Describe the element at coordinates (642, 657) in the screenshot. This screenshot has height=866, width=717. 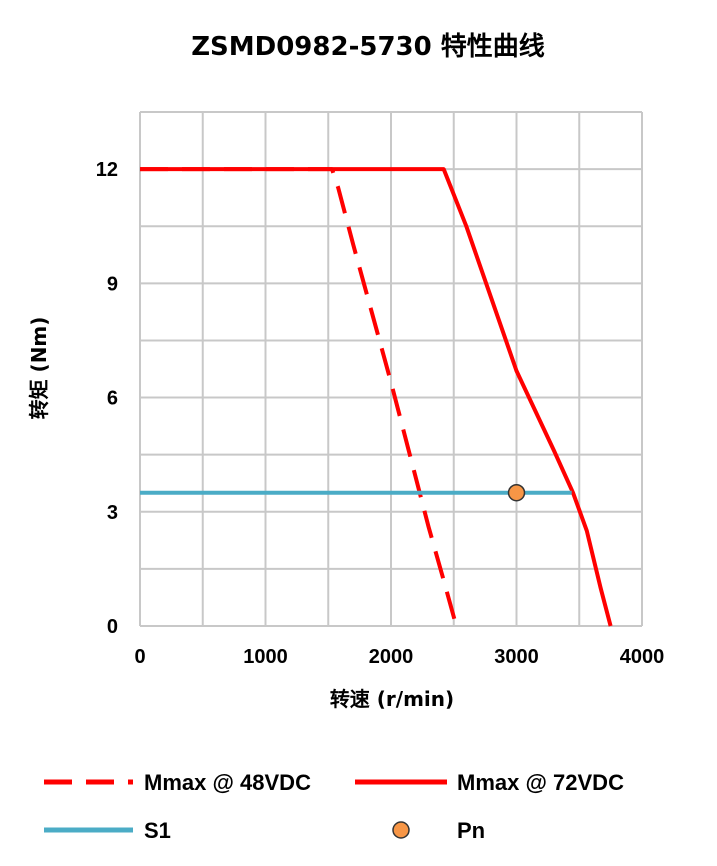
I see `x-tick-label: 4000` at that location.